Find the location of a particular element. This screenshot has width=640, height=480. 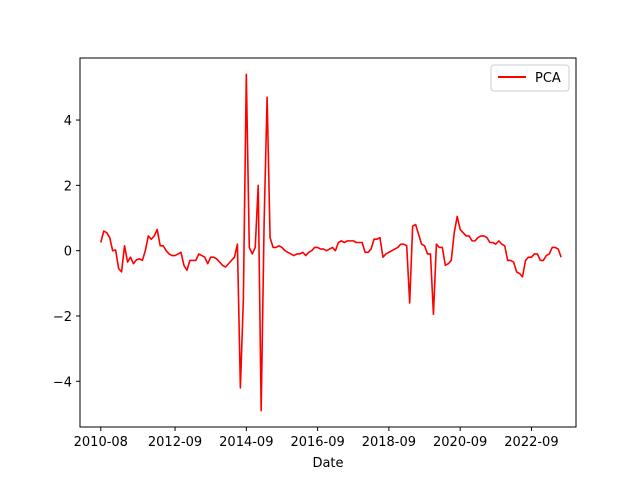

y-tick-label: 4 is located at coordinates (68, 121).